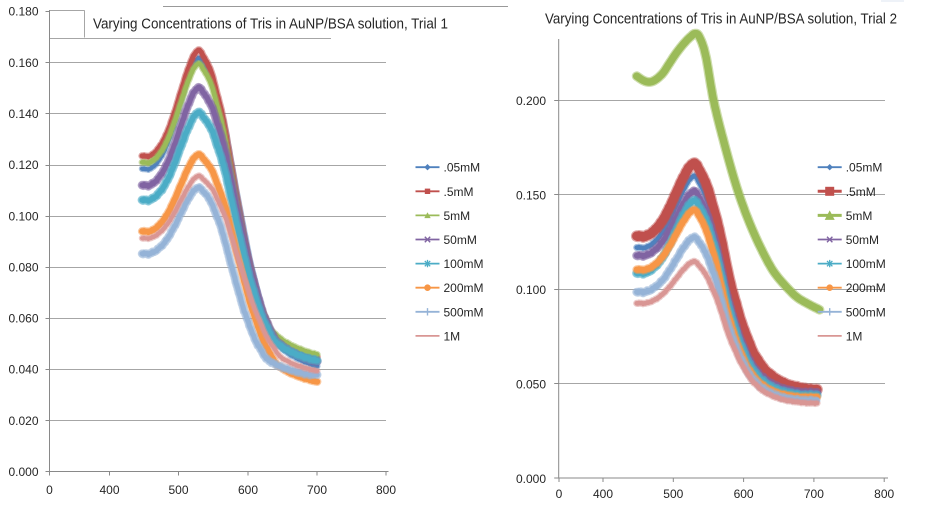 Image resolution: width=946 pixels, height=525 pixels. What do you see at coordinates (531, 195) in the screenshot?
I see `svg-text: 0.150` at bounding box center [531, 195].